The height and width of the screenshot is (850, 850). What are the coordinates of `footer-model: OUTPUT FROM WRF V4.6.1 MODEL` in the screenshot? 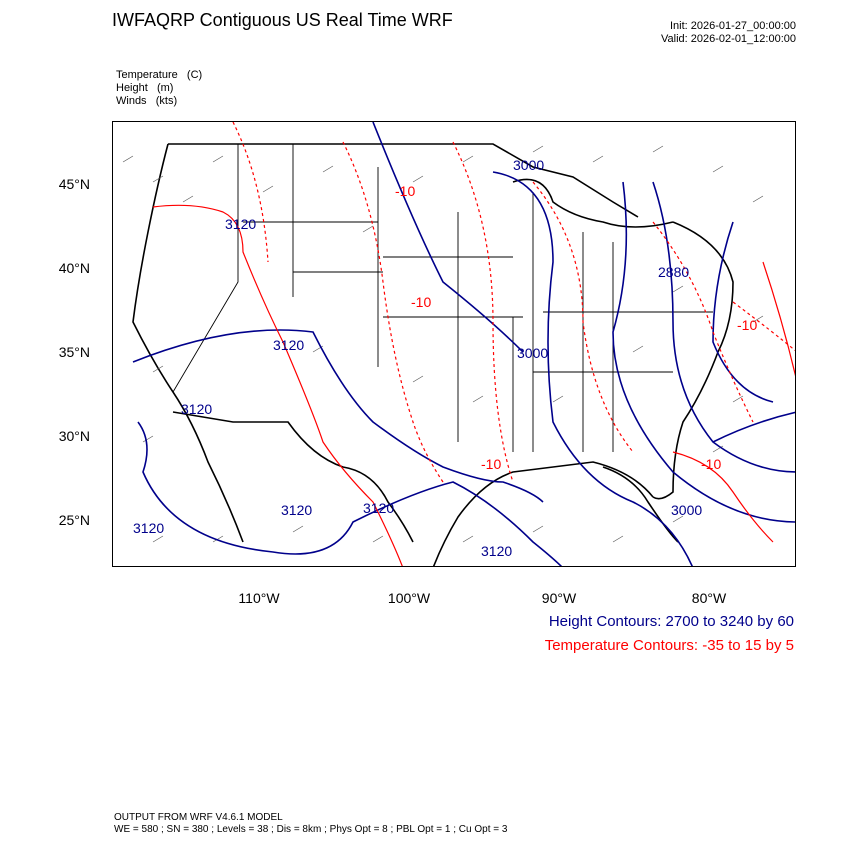 It's located at (198, 817).